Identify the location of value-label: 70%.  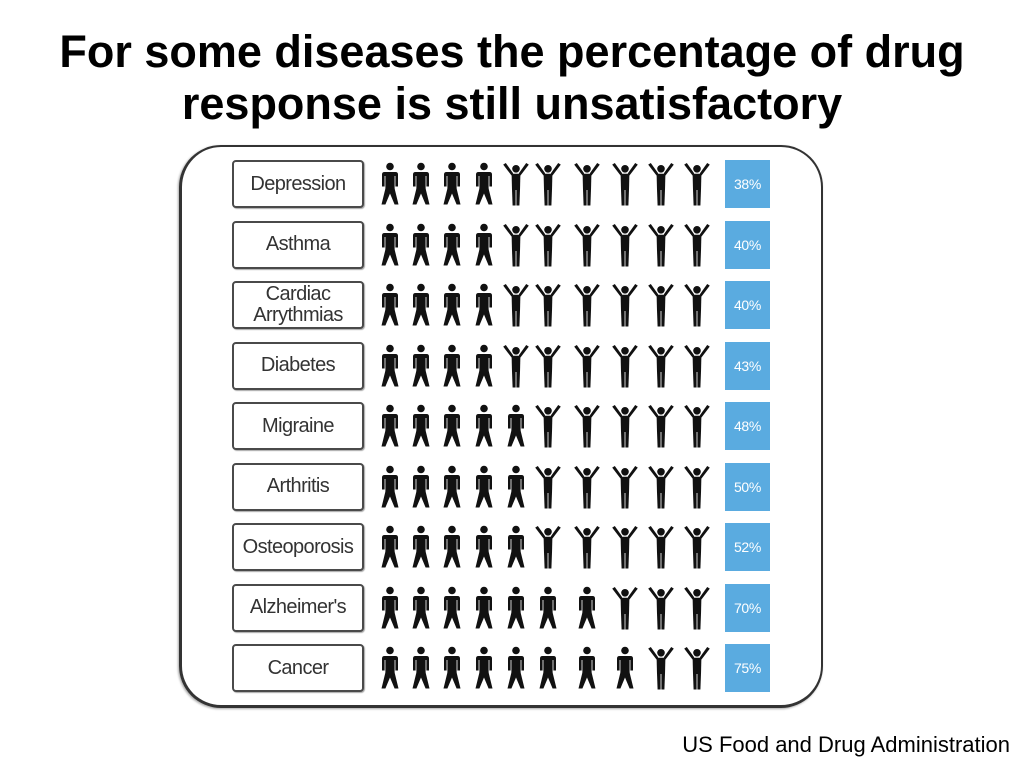
(747, 607).